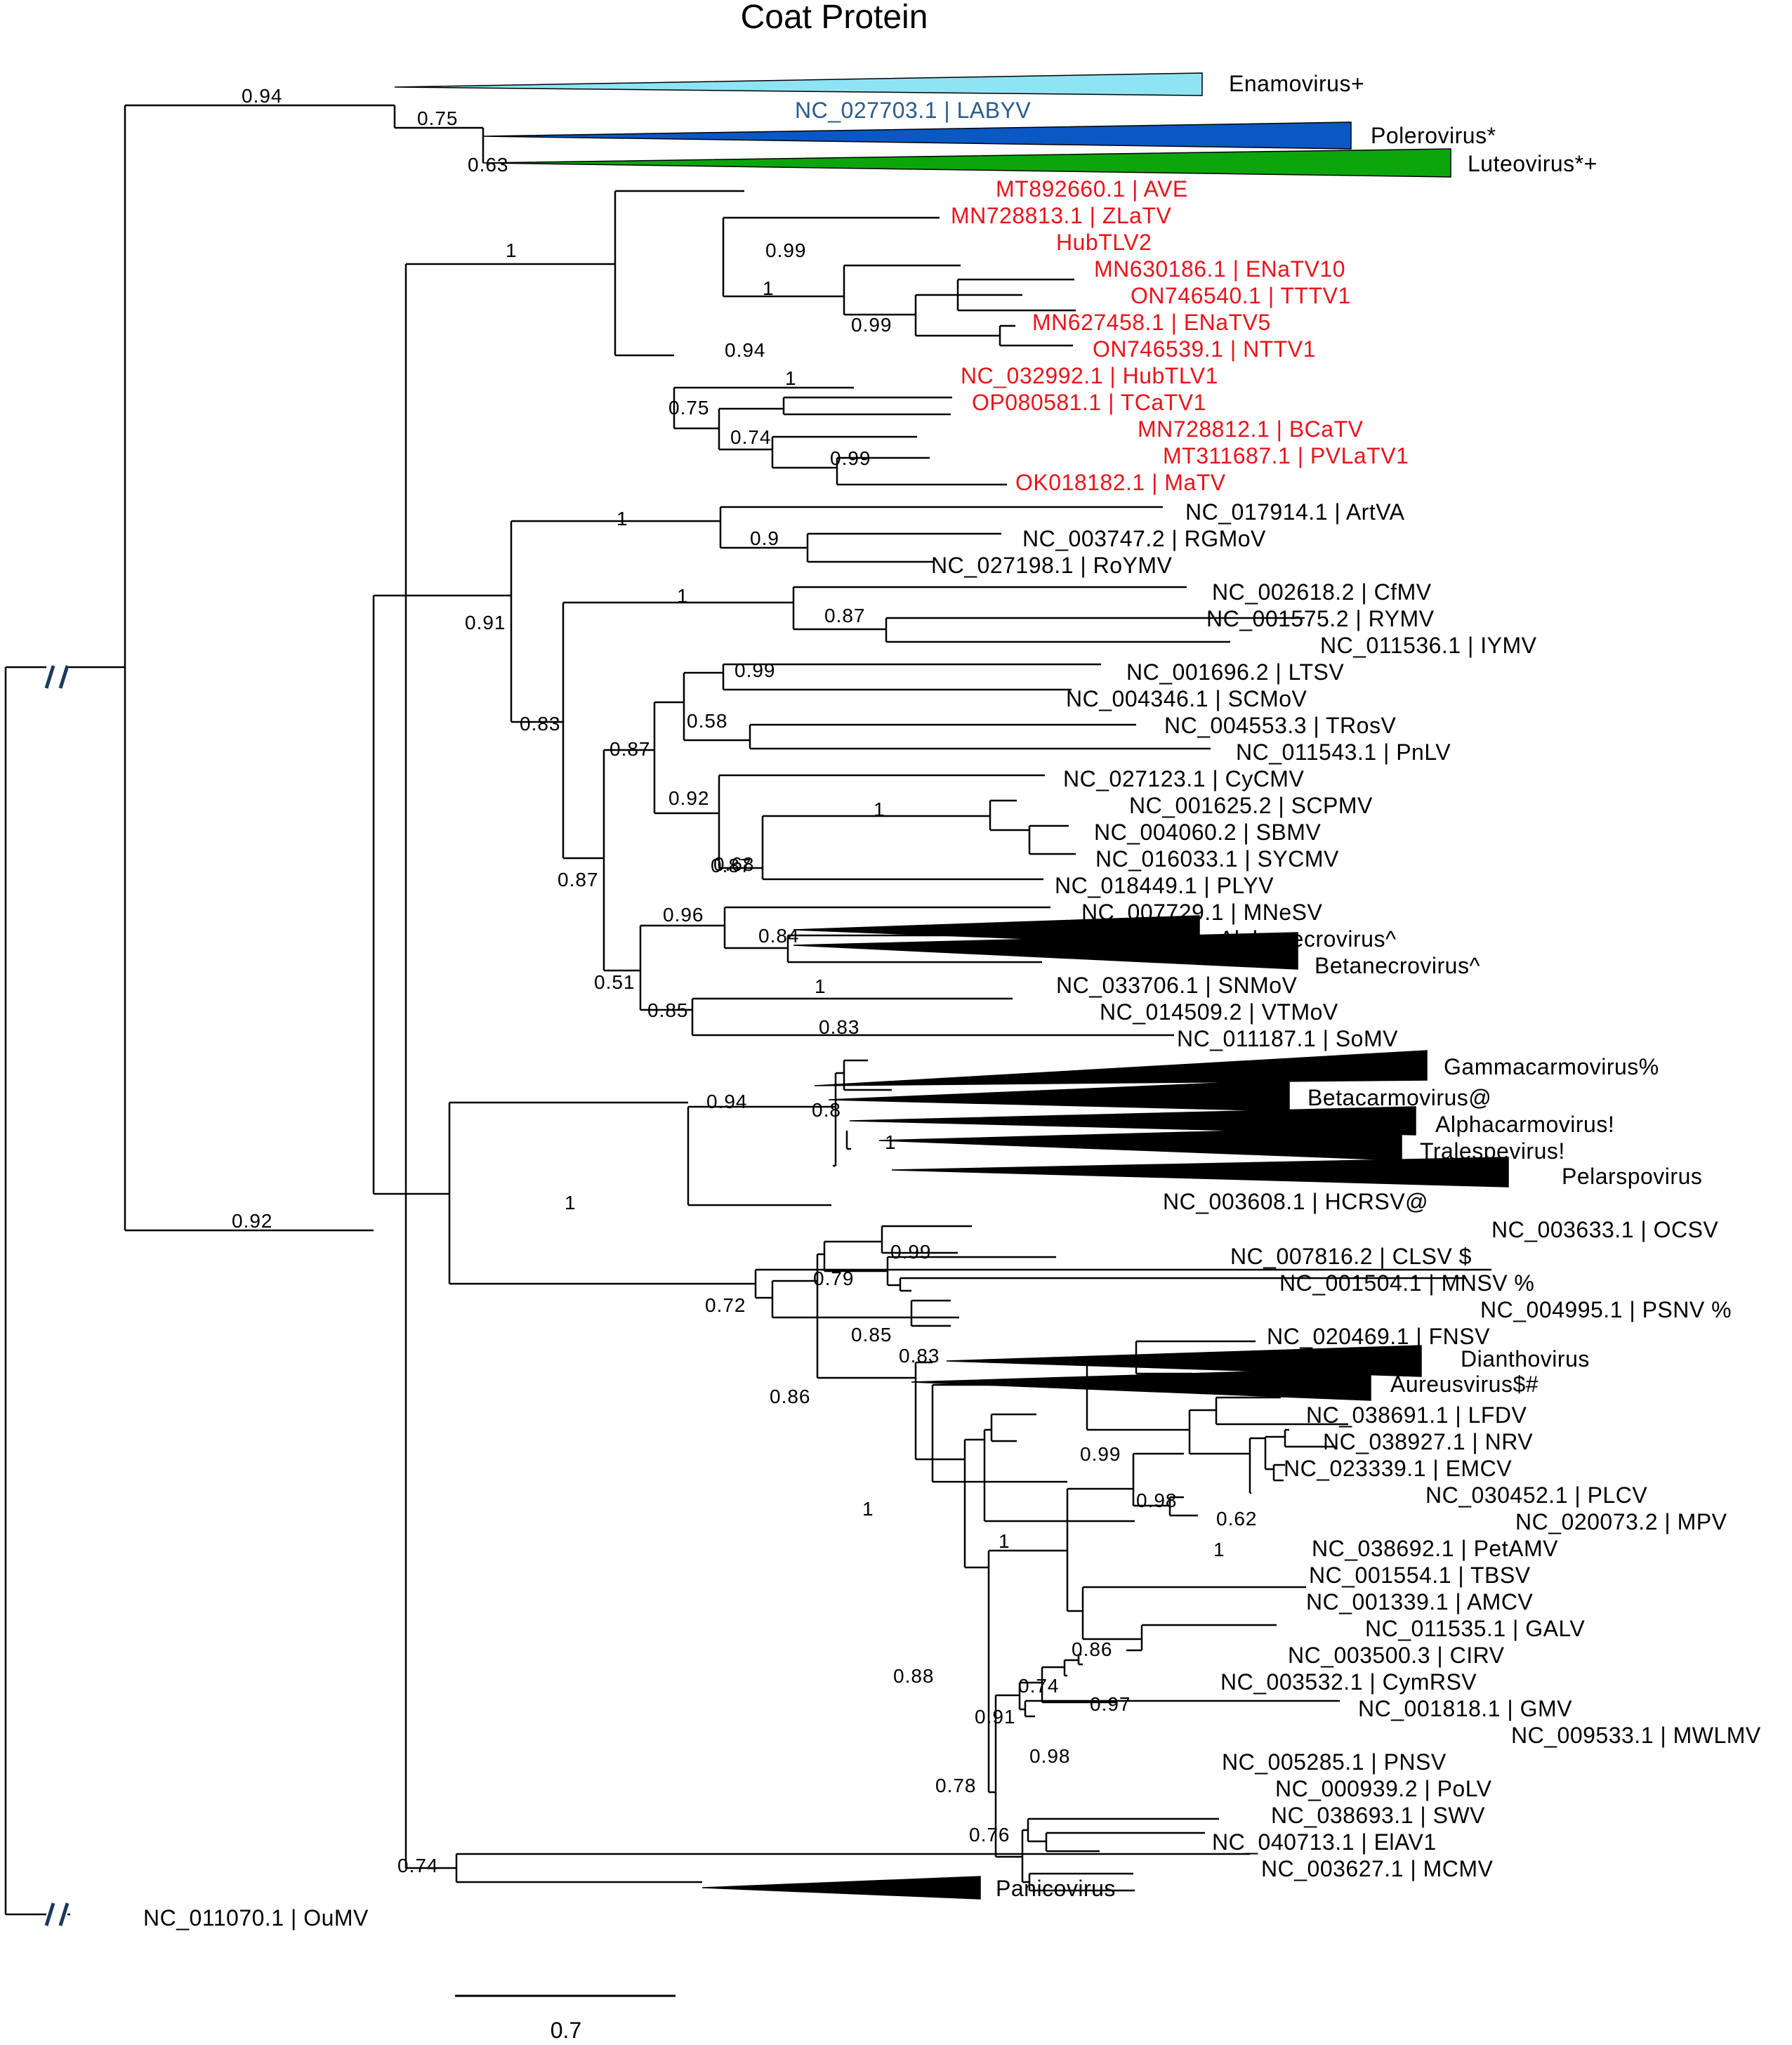 The height and width of the screenshot is (2045, 1792). I want to click on clade-label: Luteovirus*+, so click(1532, 163).